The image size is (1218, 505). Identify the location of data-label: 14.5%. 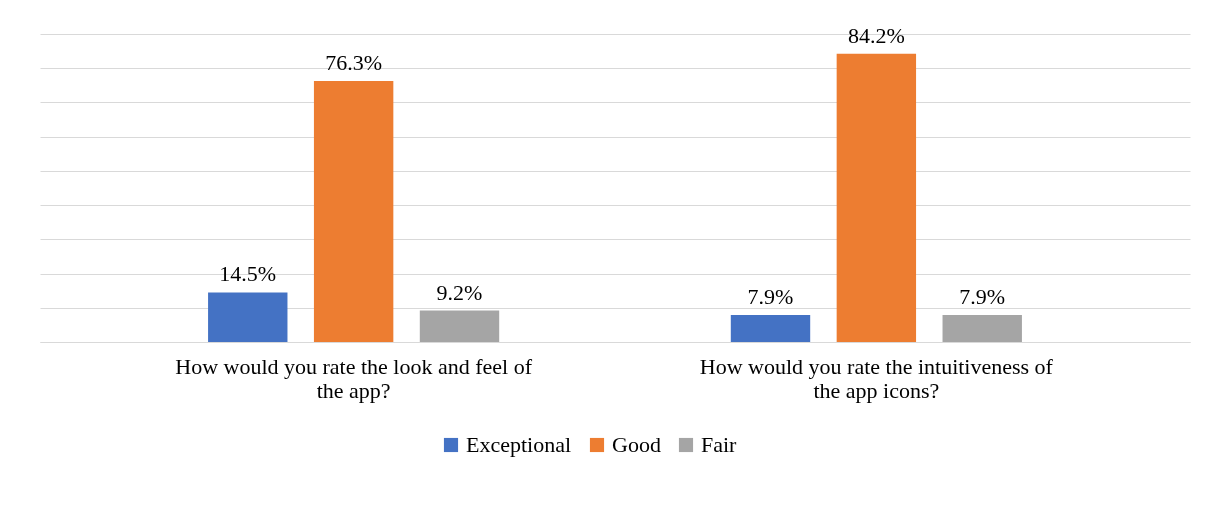
(248, 274).